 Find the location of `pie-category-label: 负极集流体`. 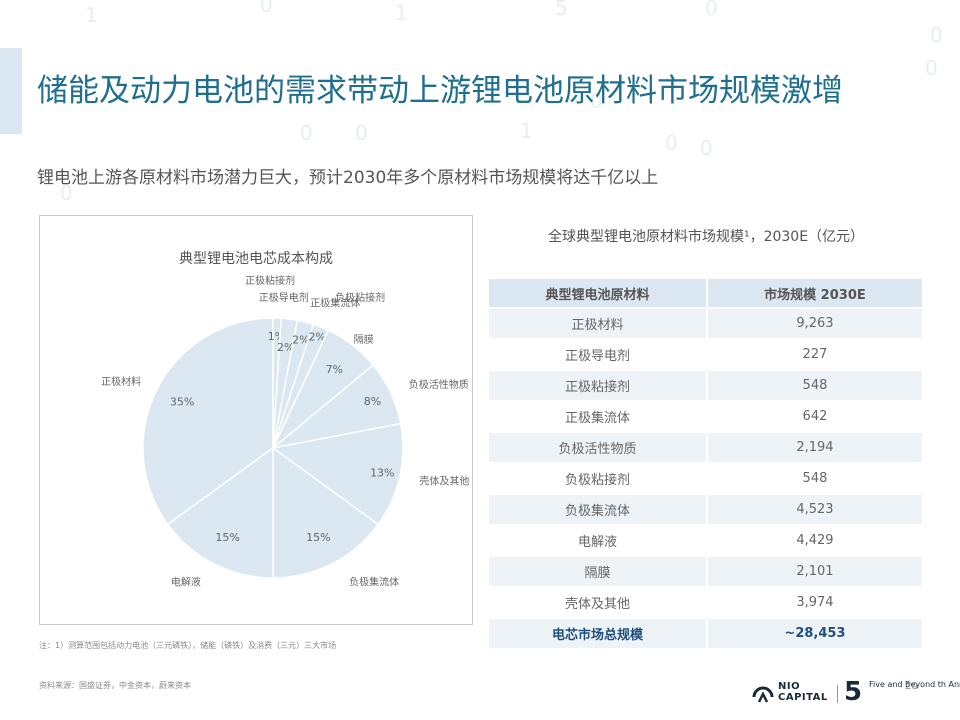

pie-category-label: 负极集流体 is located at coordinates (374, 582).